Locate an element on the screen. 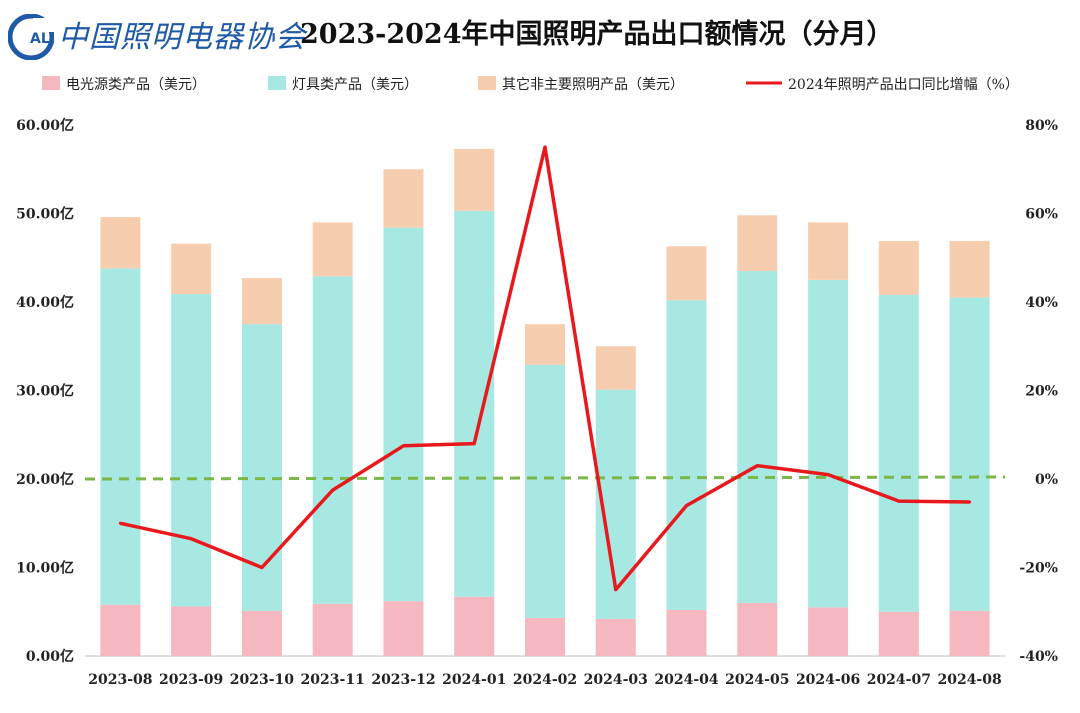  y-left-tick-label: 20.00亿 is located at coordinates (45, 479).